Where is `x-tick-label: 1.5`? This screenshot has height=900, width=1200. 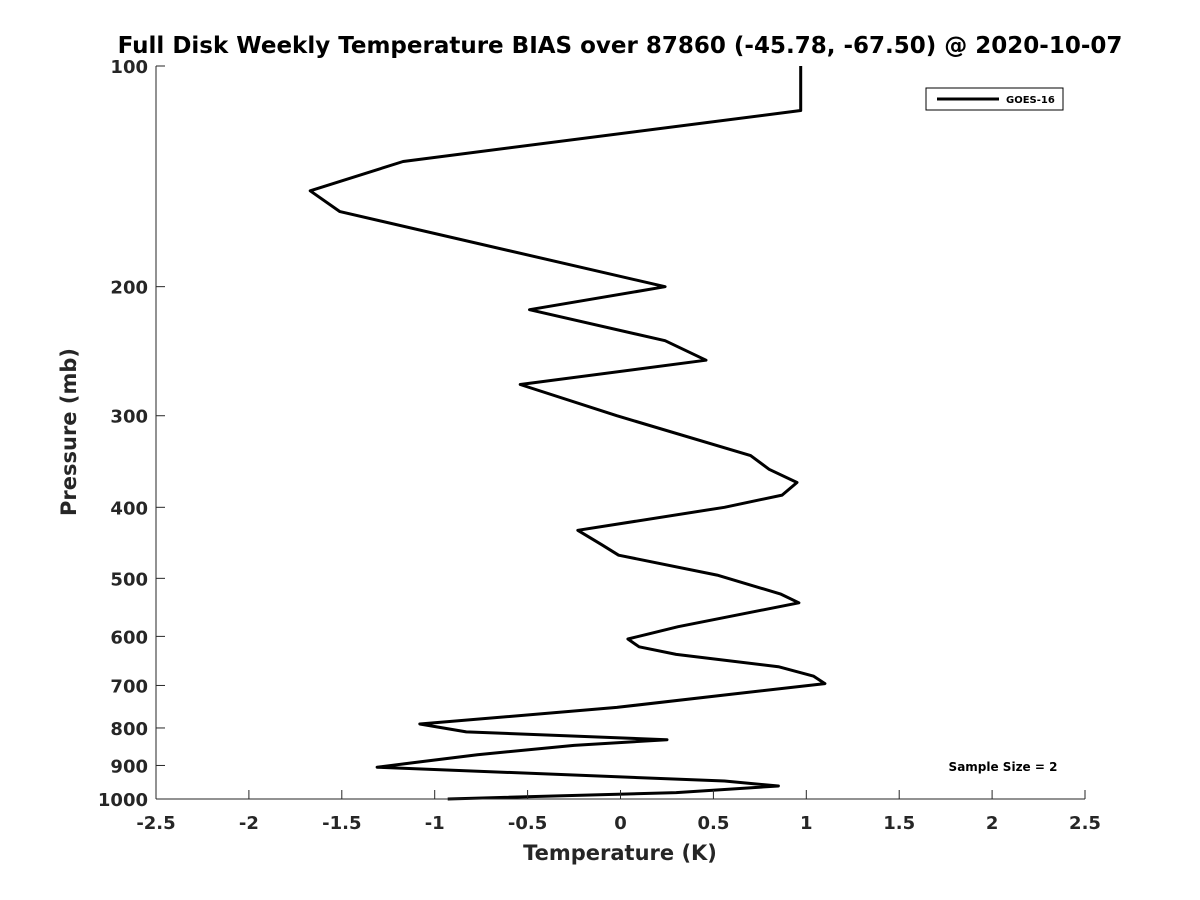 x-tick-label: 1.5 is located at coordinates (899, 823).